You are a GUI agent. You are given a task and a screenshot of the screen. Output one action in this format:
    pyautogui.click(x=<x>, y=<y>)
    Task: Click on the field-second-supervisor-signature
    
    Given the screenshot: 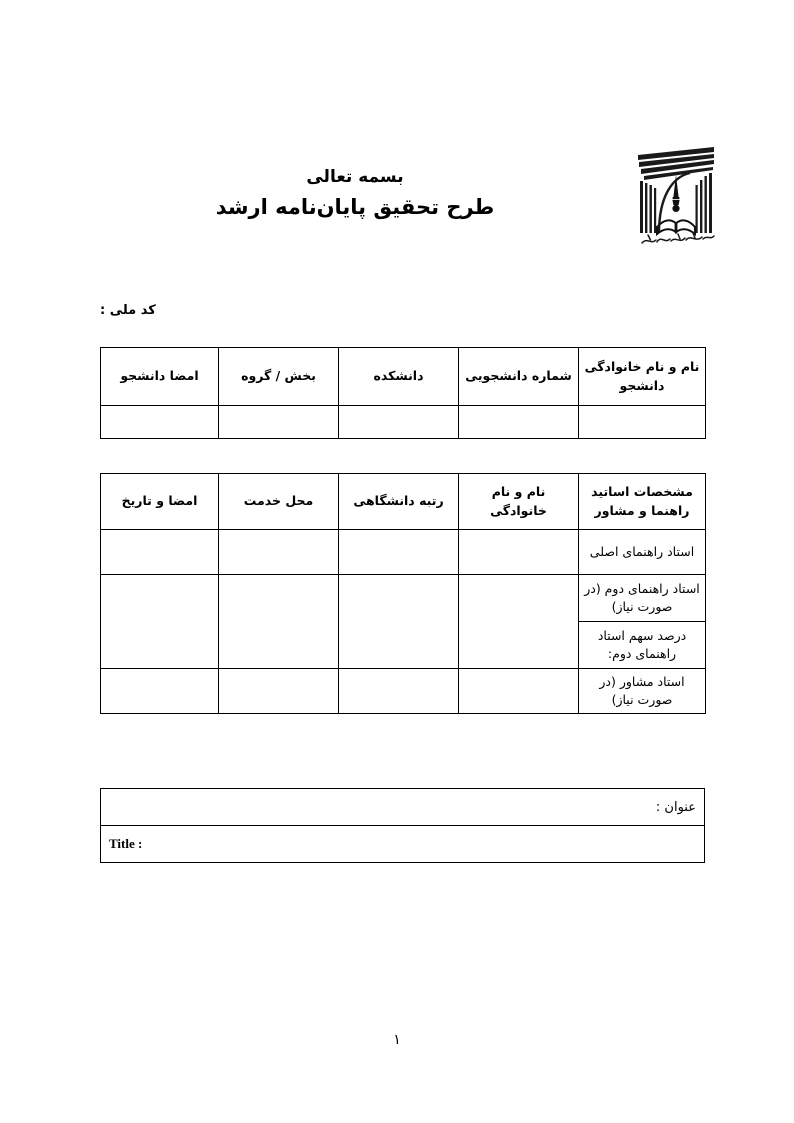 What is the action you would take?
    pyautogui.click(x=159, y=621)
    